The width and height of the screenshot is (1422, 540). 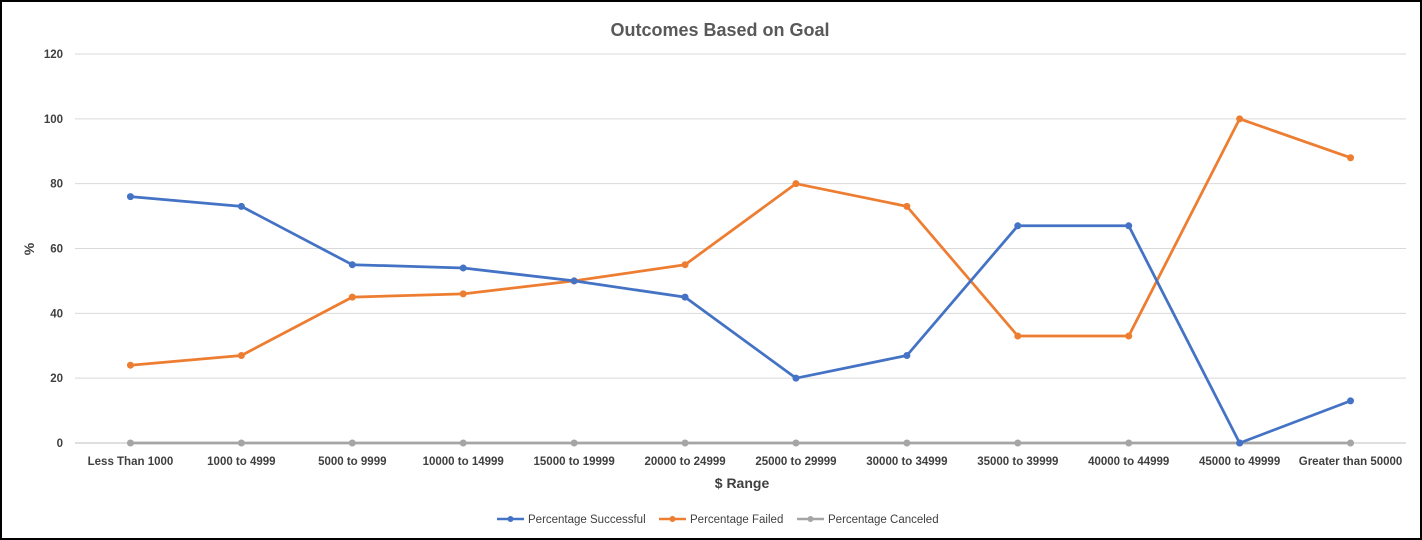 What do you see at coordinates (53, 55) in the screenshot?
I see `y-tick-label: 120` at bounding box center [53, 55].